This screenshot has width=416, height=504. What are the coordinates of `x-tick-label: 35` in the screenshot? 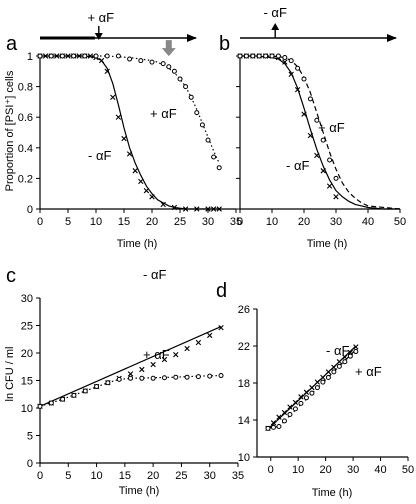 It's located at (238, 476).